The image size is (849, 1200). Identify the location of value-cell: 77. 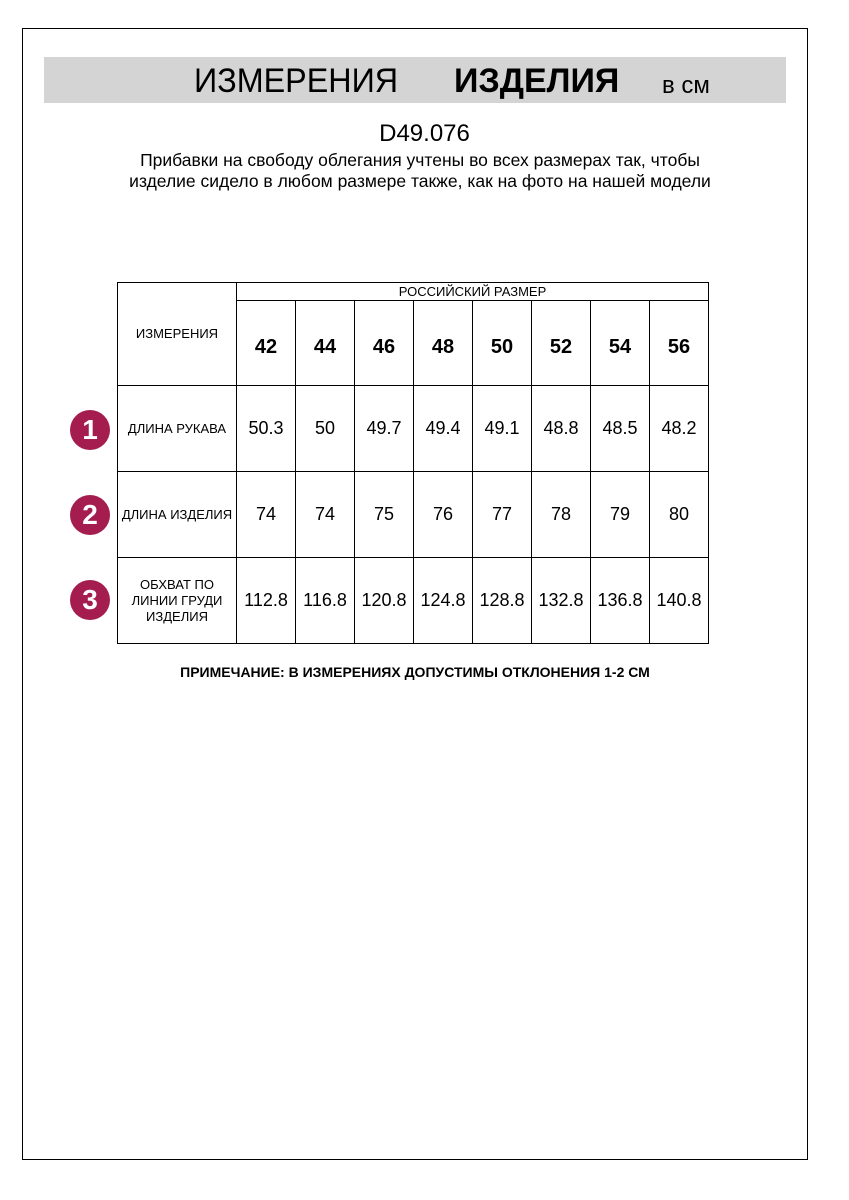
(502, 514).